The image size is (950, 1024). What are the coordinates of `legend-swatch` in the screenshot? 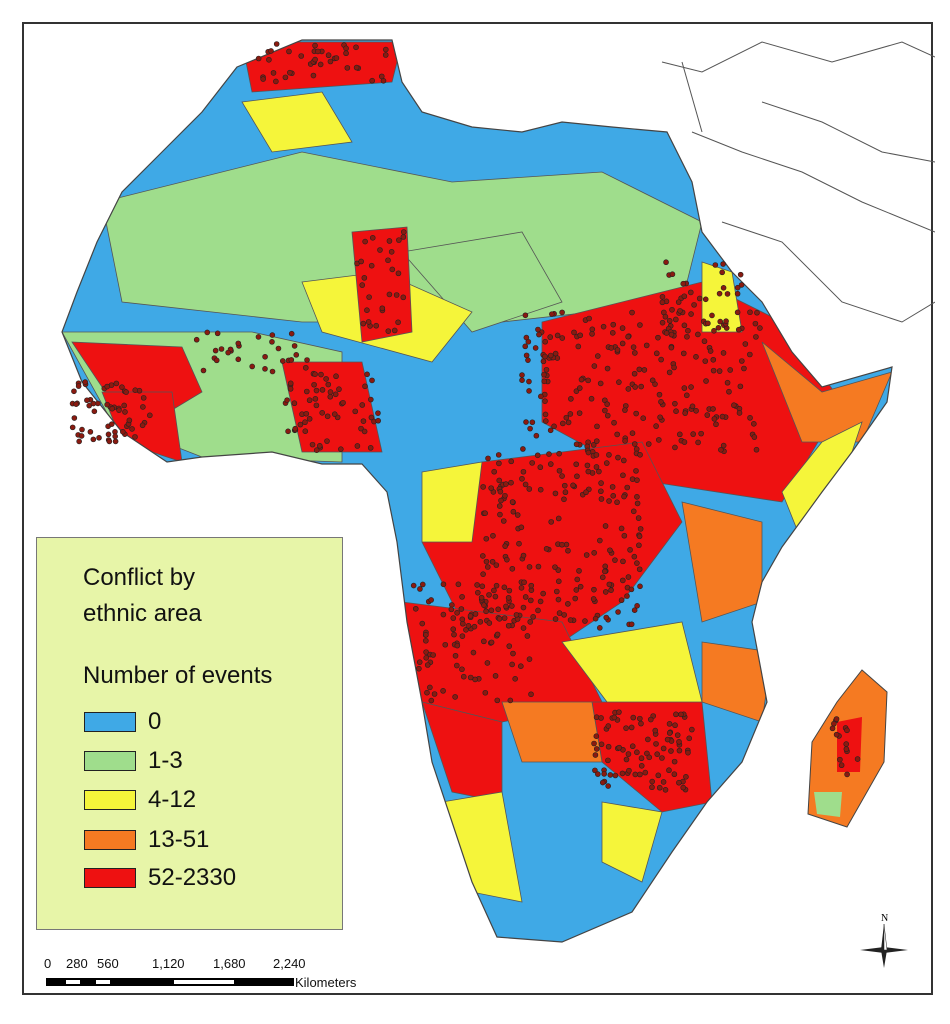 It's located at (110, 878).